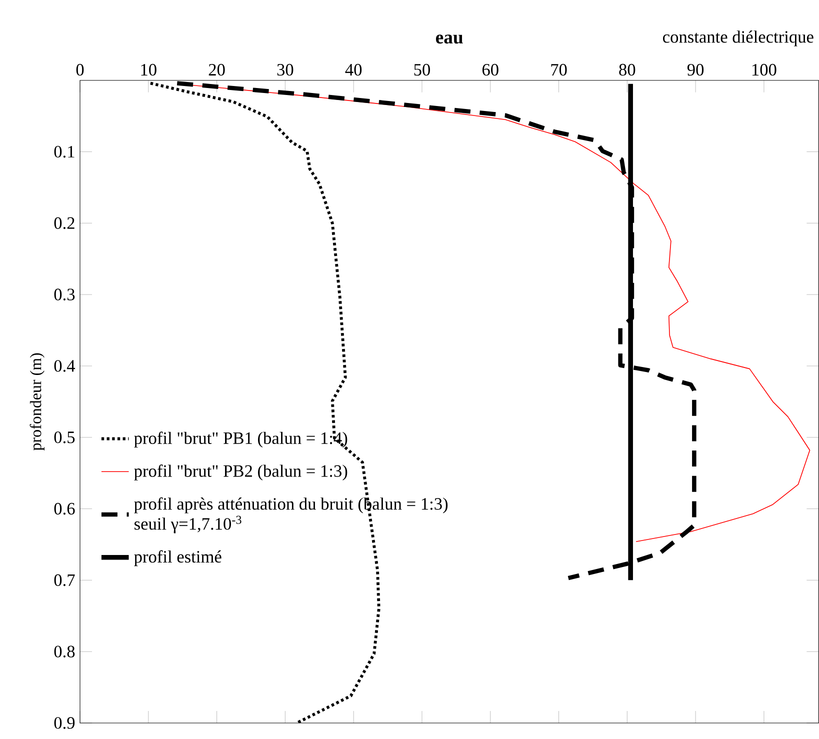 Image resolution: width=819 pixels, height=739 pixels. I want to click on y-tick-label: 0.6, so click(64, 508).